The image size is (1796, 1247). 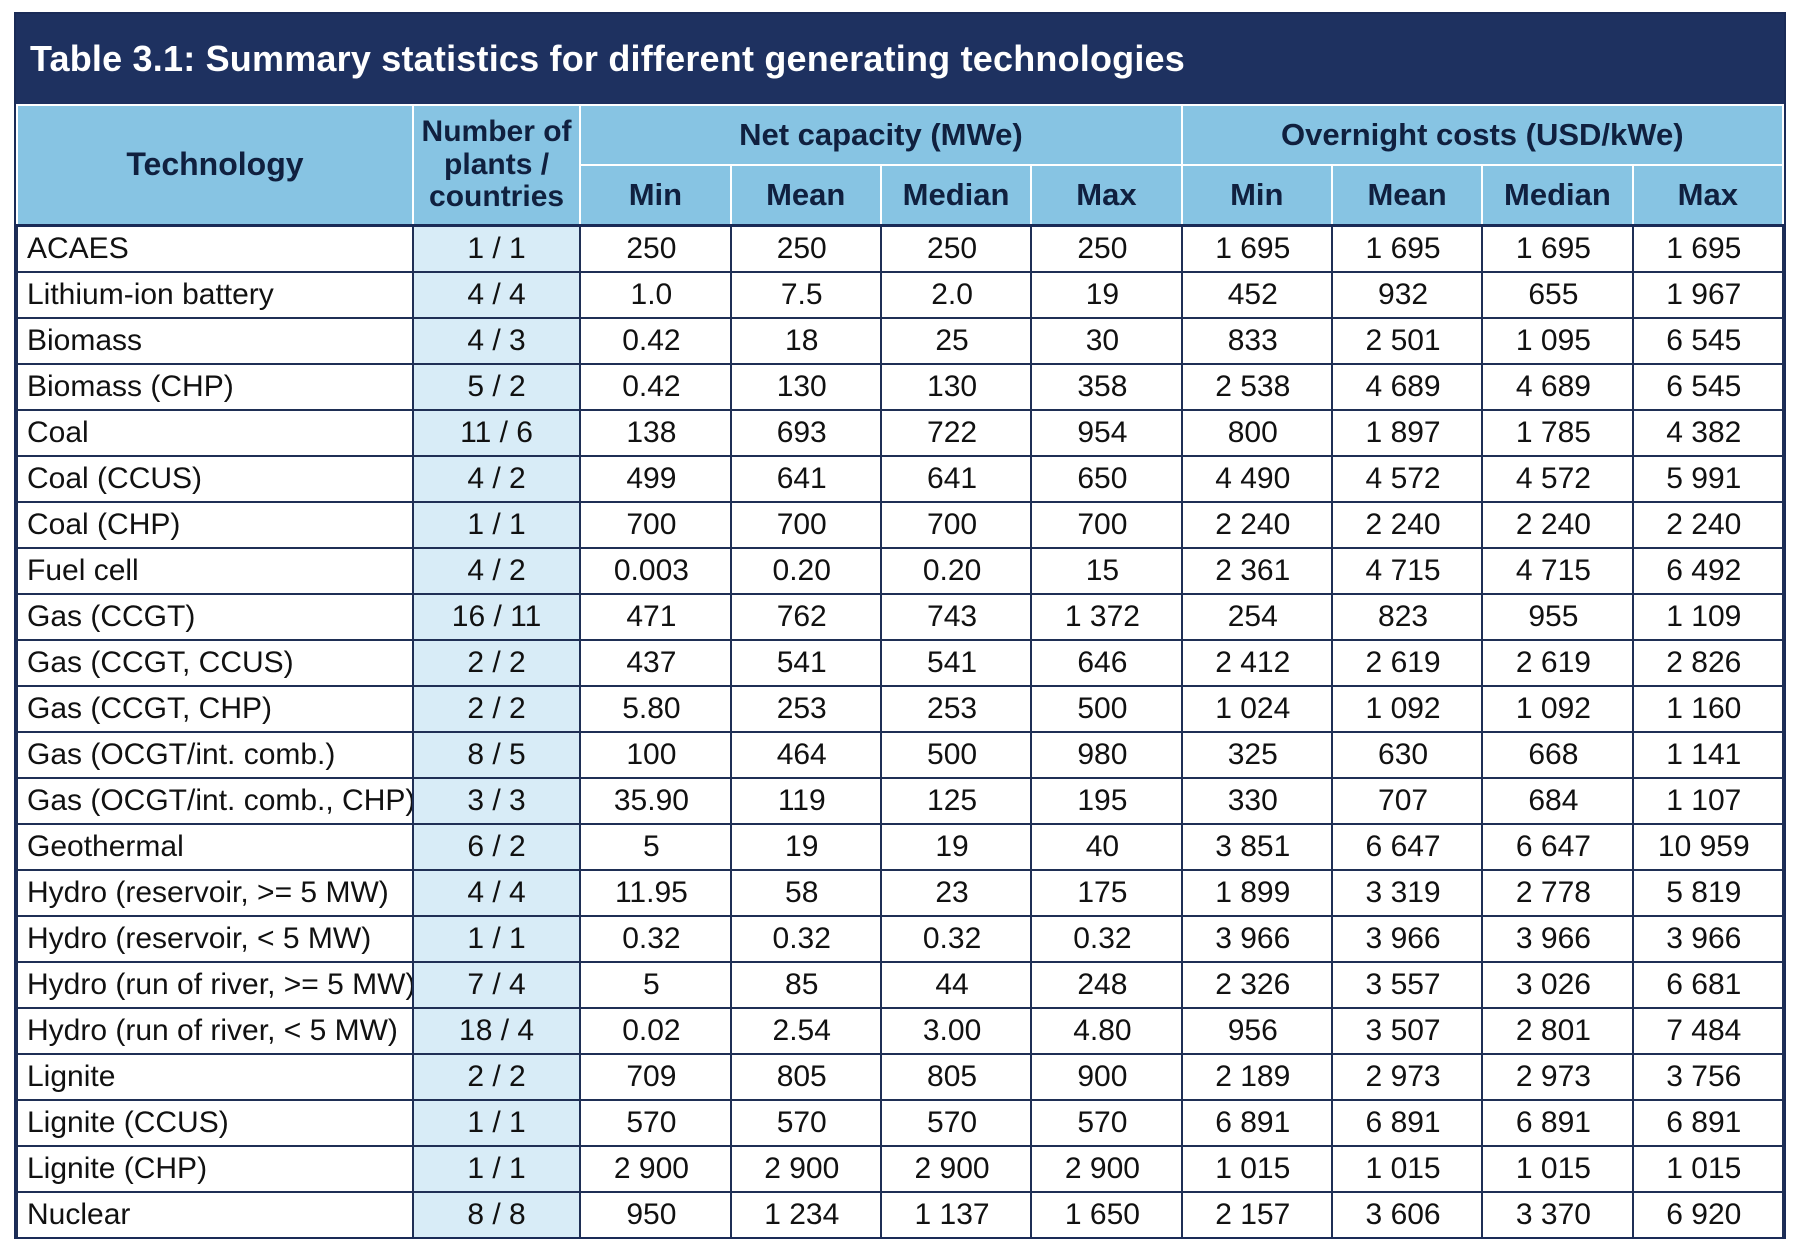 What do you see at coordinates (1707, 433) in the screenshot?
I see `cell-cost-max: 4 382` at bounding box center [1707, 433].